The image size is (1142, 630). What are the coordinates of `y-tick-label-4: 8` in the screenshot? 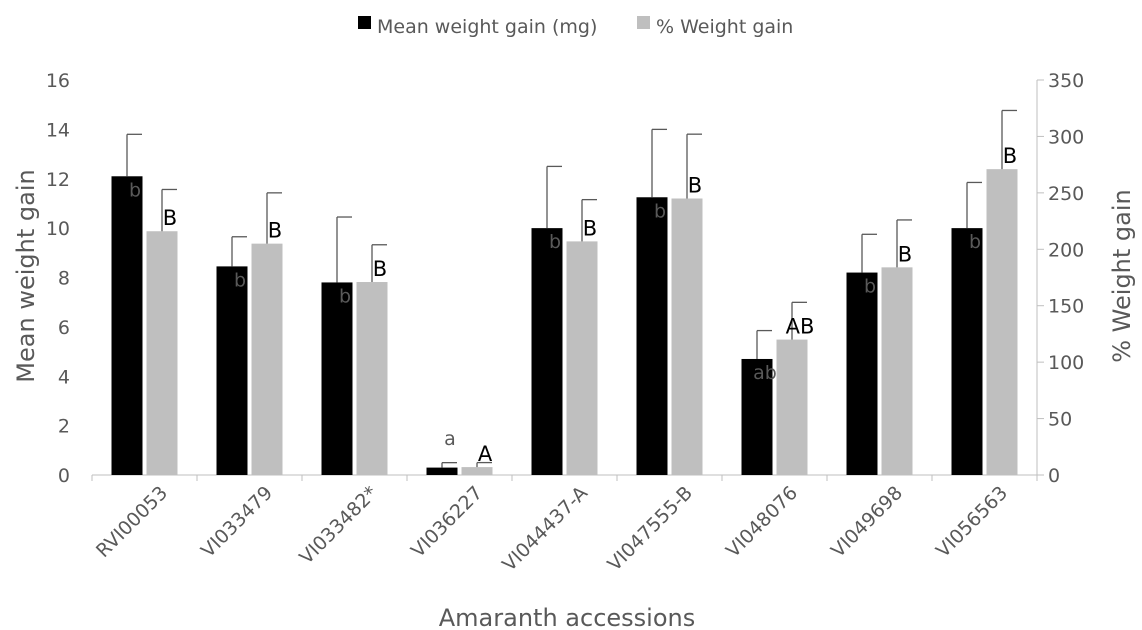 It's located at (64, 279).